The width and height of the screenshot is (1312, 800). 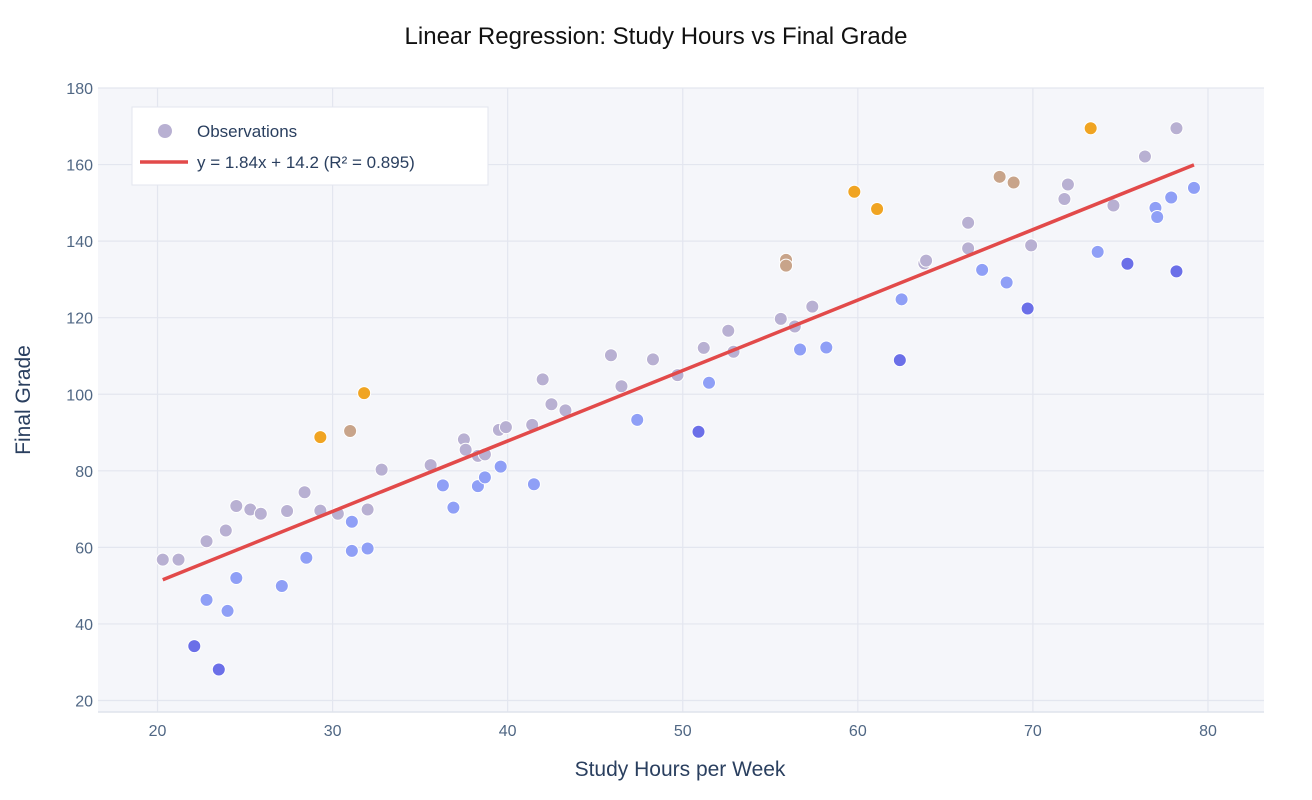 I want to click on x-tick-label: 30, so click(x=333, y=731).